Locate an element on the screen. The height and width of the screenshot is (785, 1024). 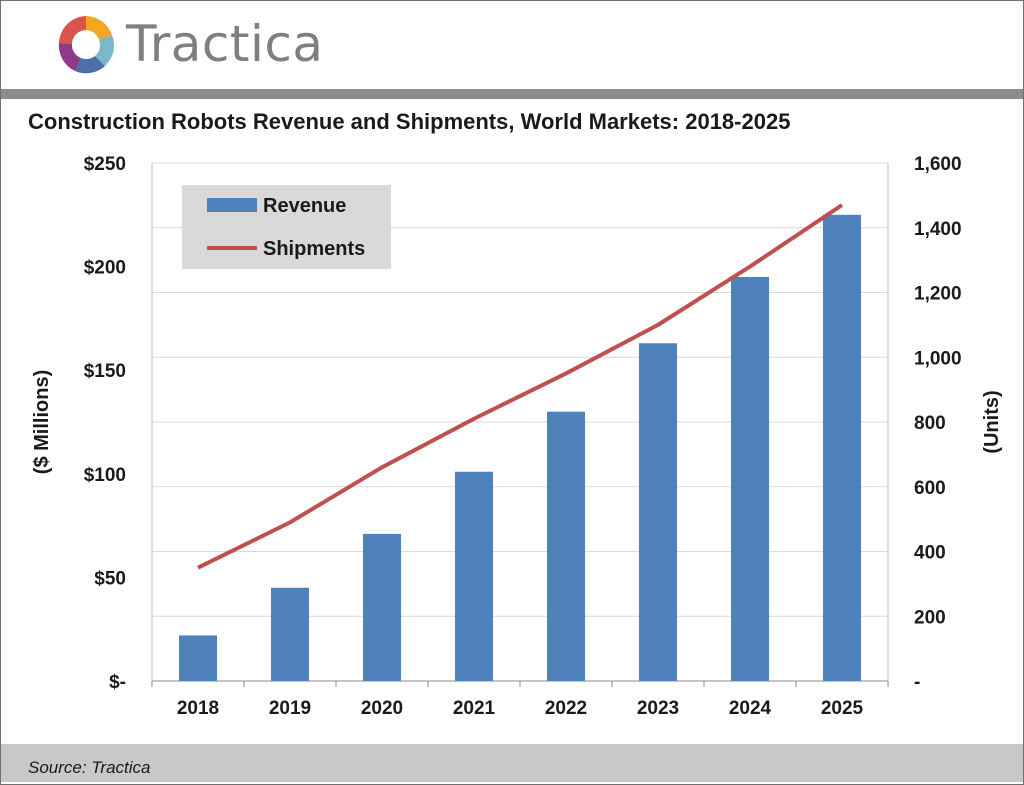
y-left-tick-label: $50 is located at coordinates (110, 578).